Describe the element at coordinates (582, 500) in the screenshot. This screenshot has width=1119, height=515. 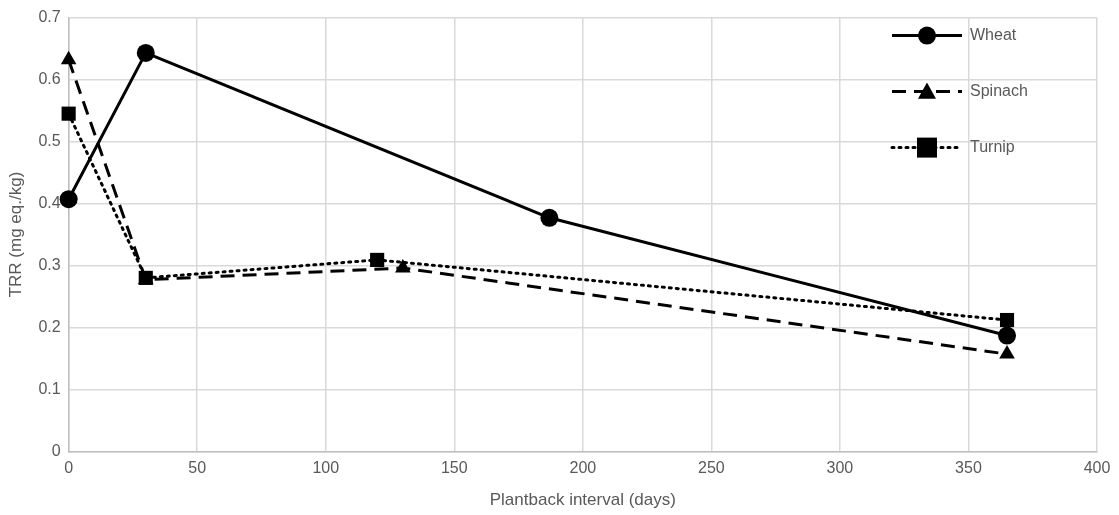
I see `x-axis-title: Plantback interval (days)` at that location.